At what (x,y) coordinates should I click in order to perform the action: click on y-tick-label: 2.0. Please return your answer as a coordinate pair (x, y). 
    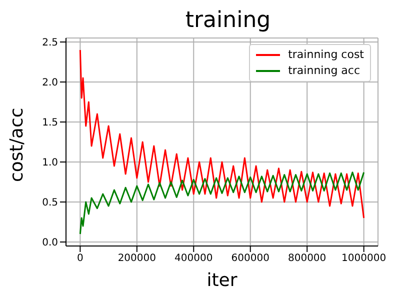
    Looking at the image, I should click on (50, 83).